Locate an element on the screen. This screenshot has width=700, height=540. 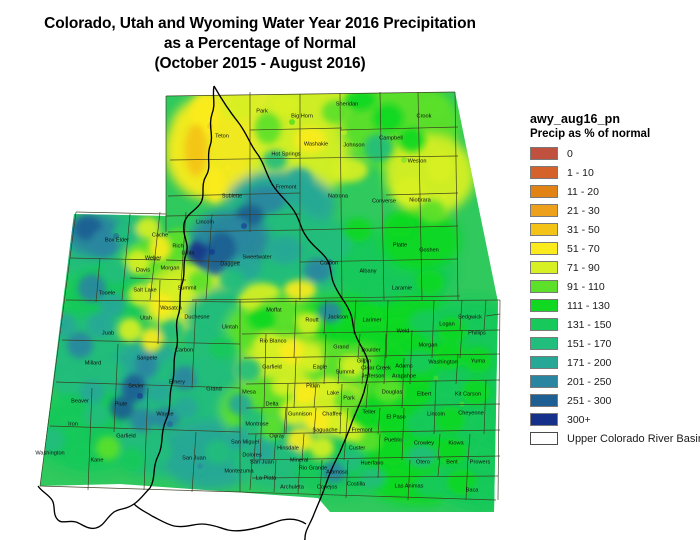
county-label: Beaver is located at coordinates (80, 401).